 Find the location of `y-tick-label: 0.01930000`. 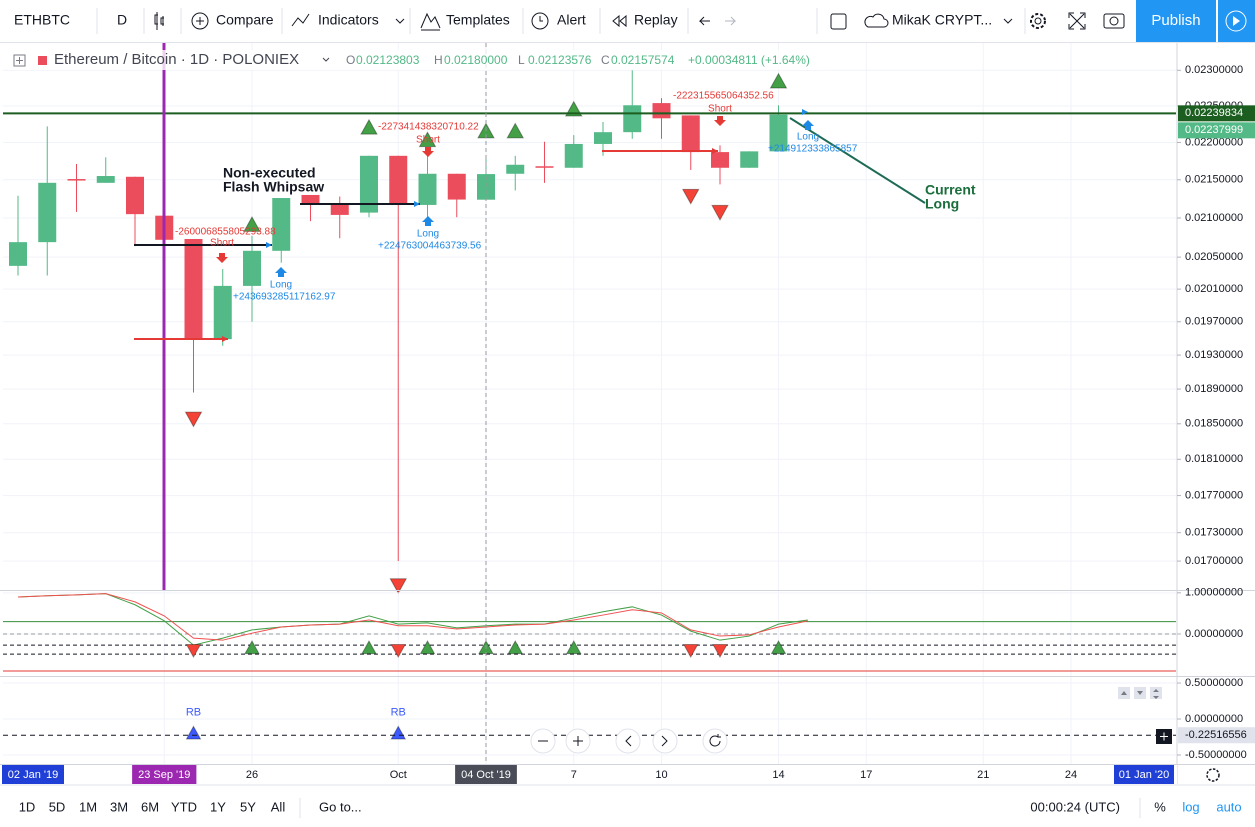

y-tick-label: 0.01930000 is located at coordinates (1214, 355).